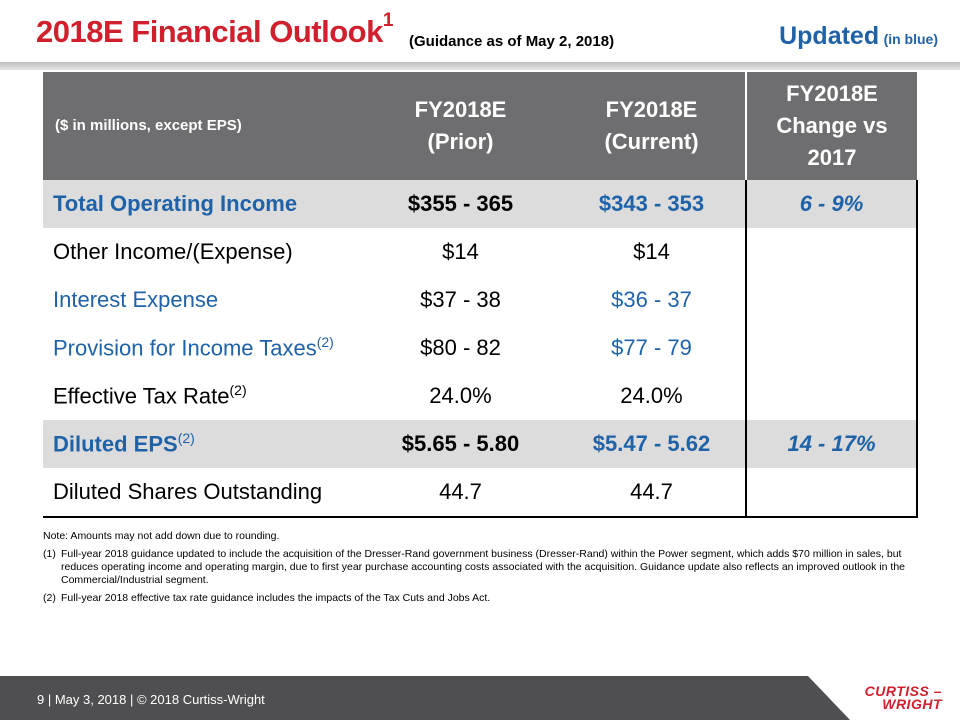 This screenshot has width=960, height=720. Describe the element at coordinates (480, 66) in the screenshot. I see `title-divider` at that location.